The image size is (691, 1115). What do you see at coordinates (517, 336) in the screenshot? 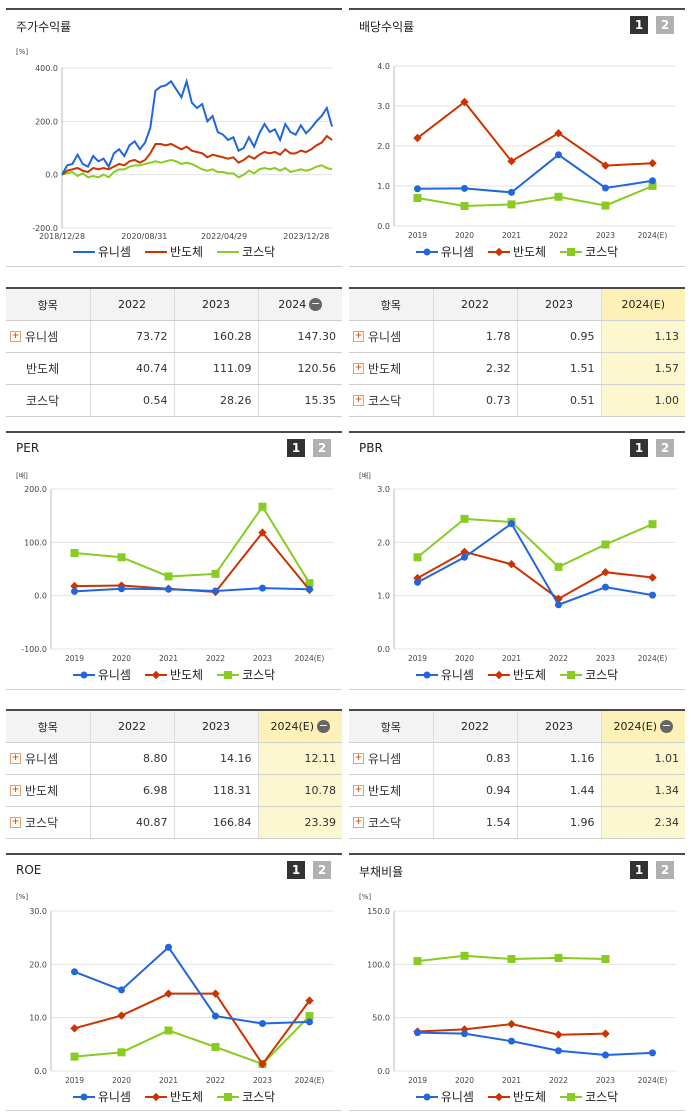
I see `table-row: + 유니셈 1.78 0.95 1.13` at bounding box center [517, 336].